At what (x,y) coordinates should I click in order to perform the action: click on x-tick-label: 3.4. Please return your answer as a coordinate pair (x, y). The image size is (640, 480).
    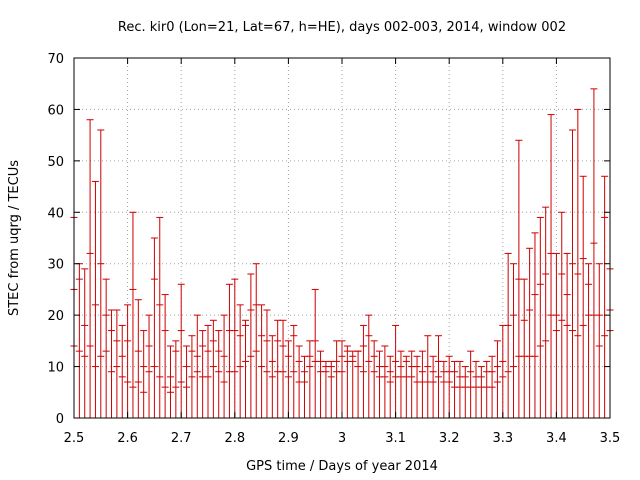
    Looking at the image, I should click on (556, 438).